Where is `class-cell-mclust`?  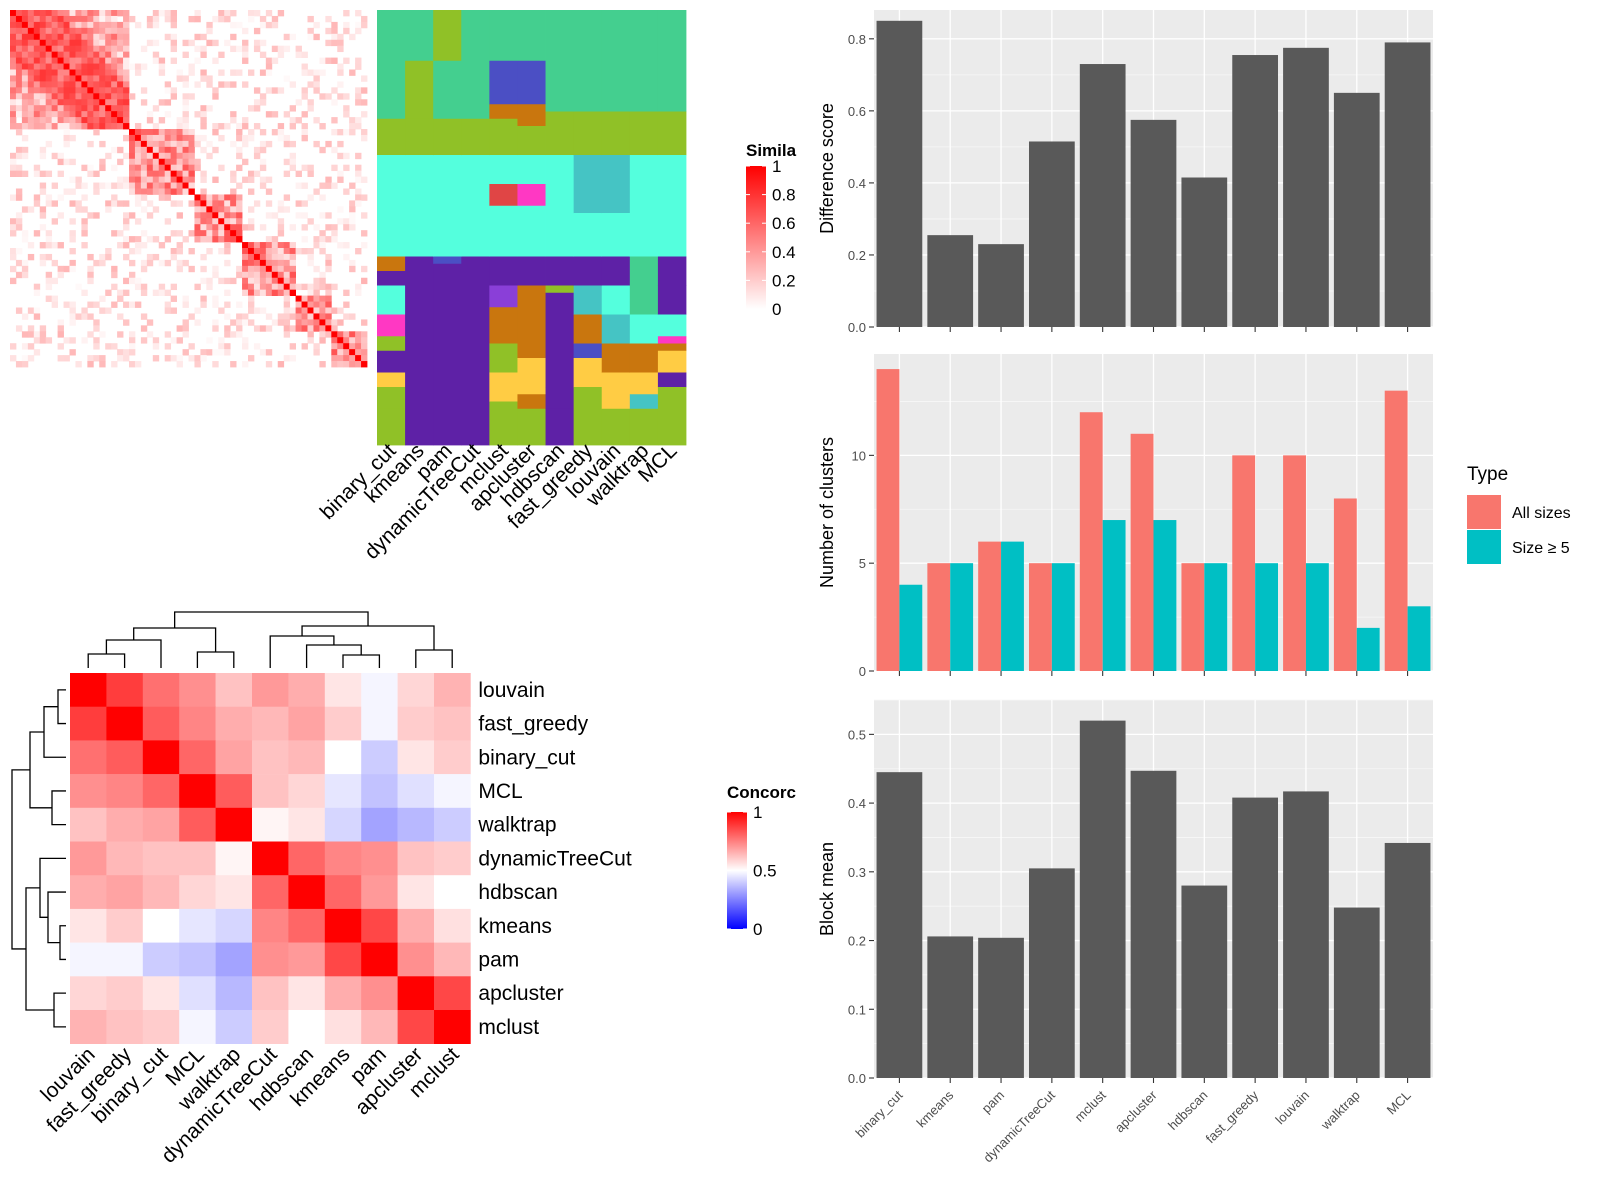
class-cell-mclust is located at coordinates (503, 358).